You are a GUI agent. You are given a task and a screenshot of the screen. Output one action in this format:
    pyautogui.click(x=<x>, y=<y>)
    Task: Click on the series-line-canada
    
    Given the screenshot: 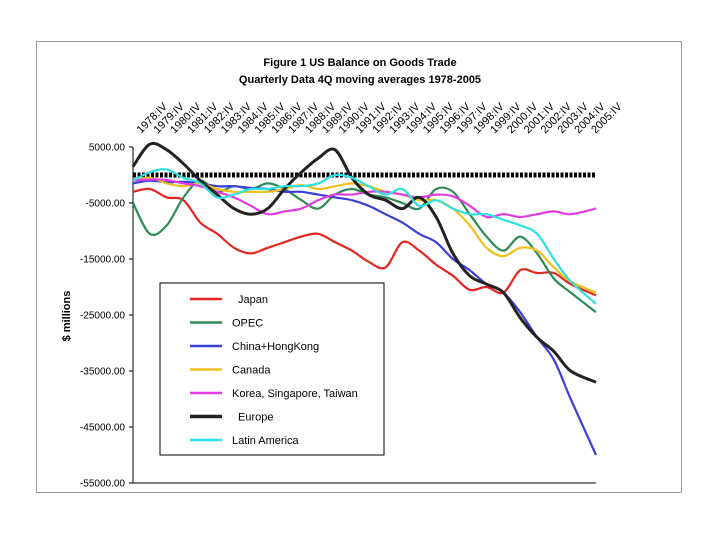 What is the action you would take?
    pyautogui.click(x=364, y=235)
    